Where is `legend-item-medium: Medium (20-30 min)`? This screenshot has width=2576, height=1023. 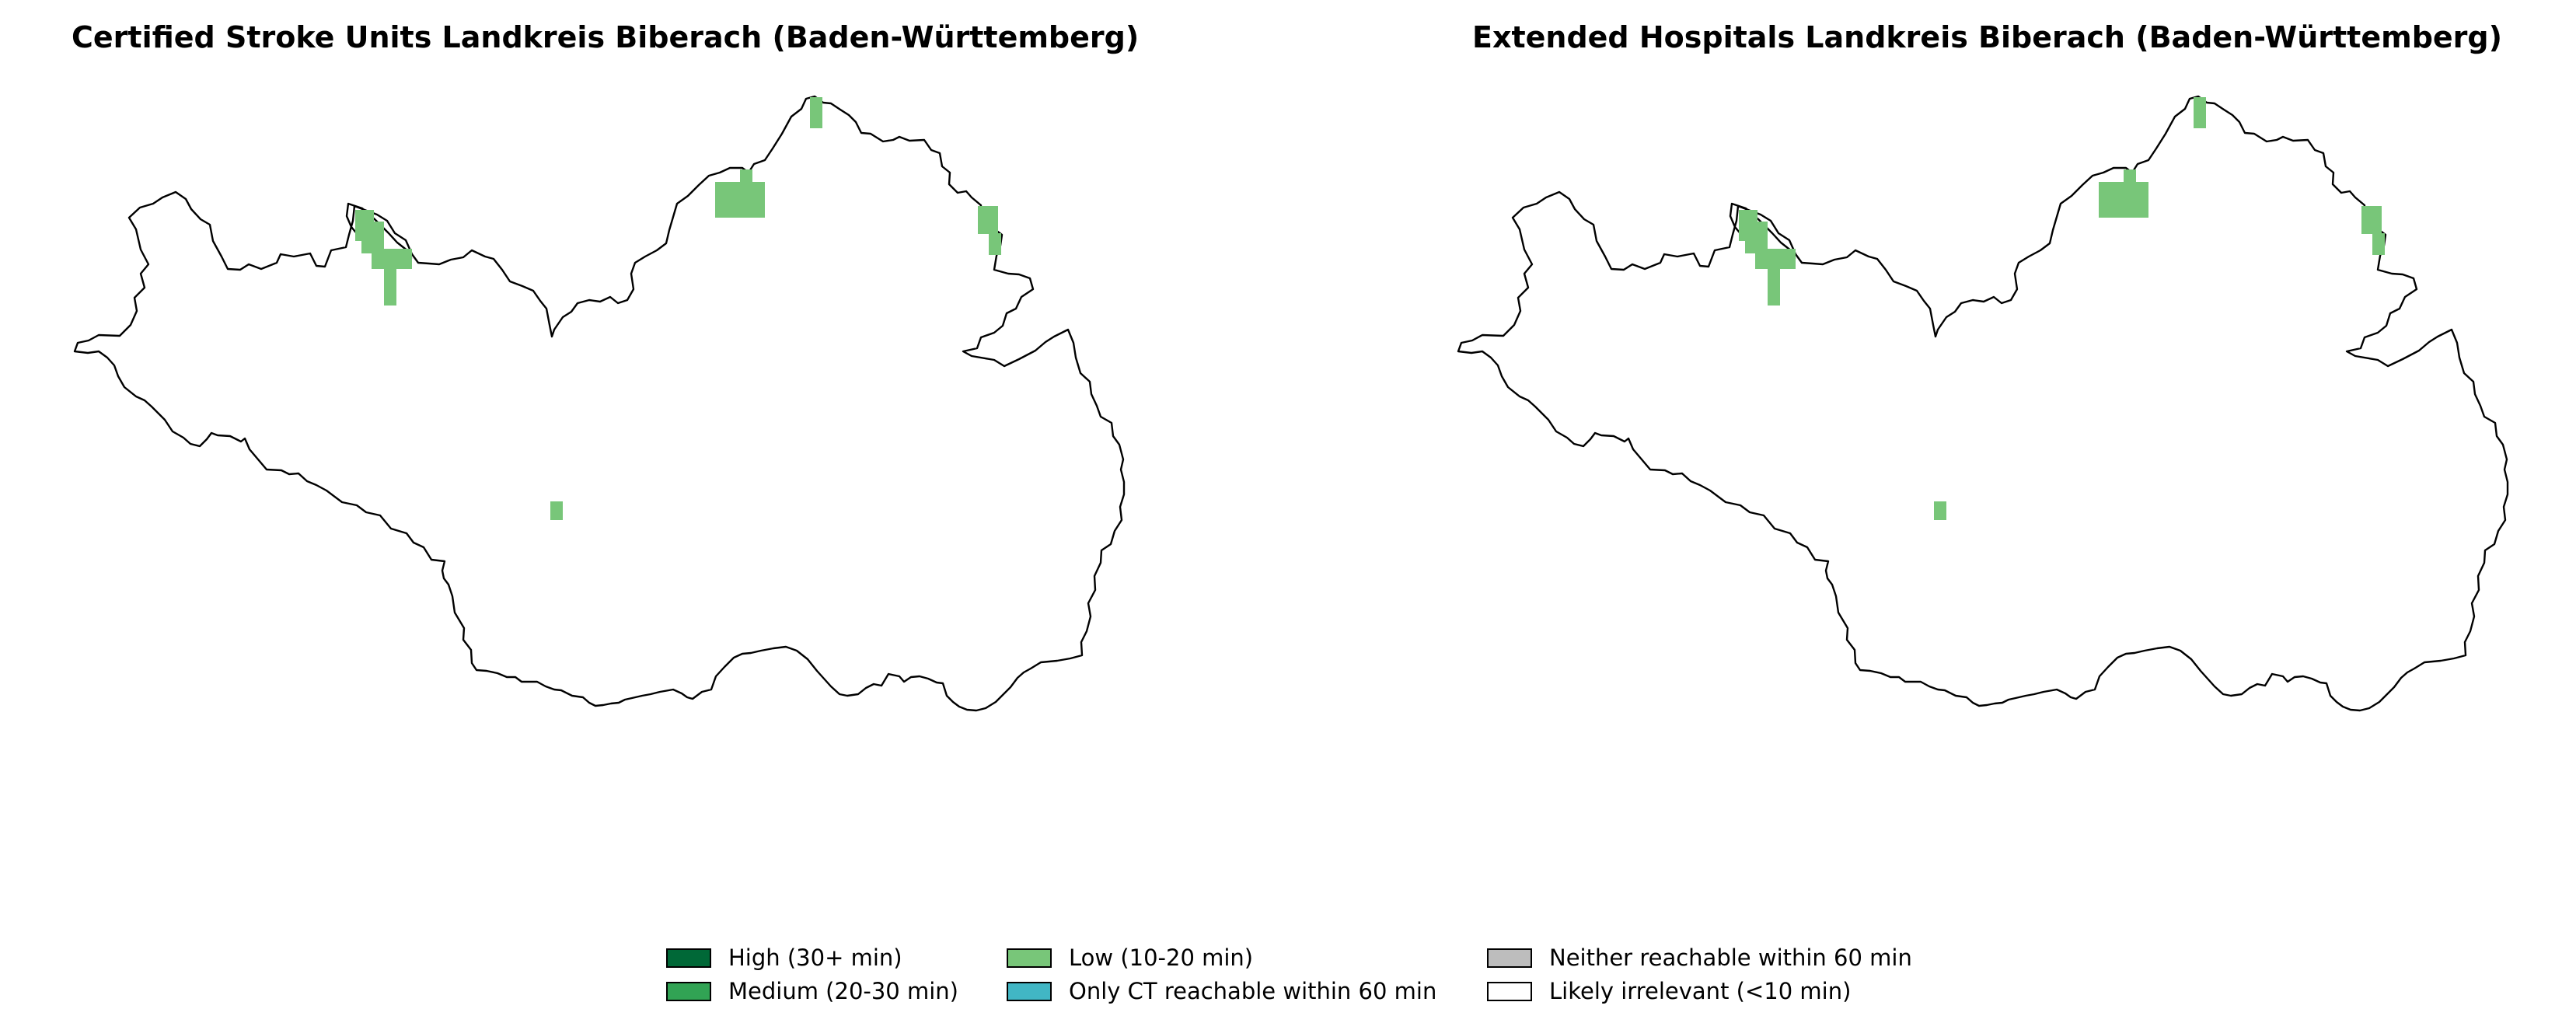
legend-item-medium: Medium (20-30 min) is located at coordinates (812, 991).